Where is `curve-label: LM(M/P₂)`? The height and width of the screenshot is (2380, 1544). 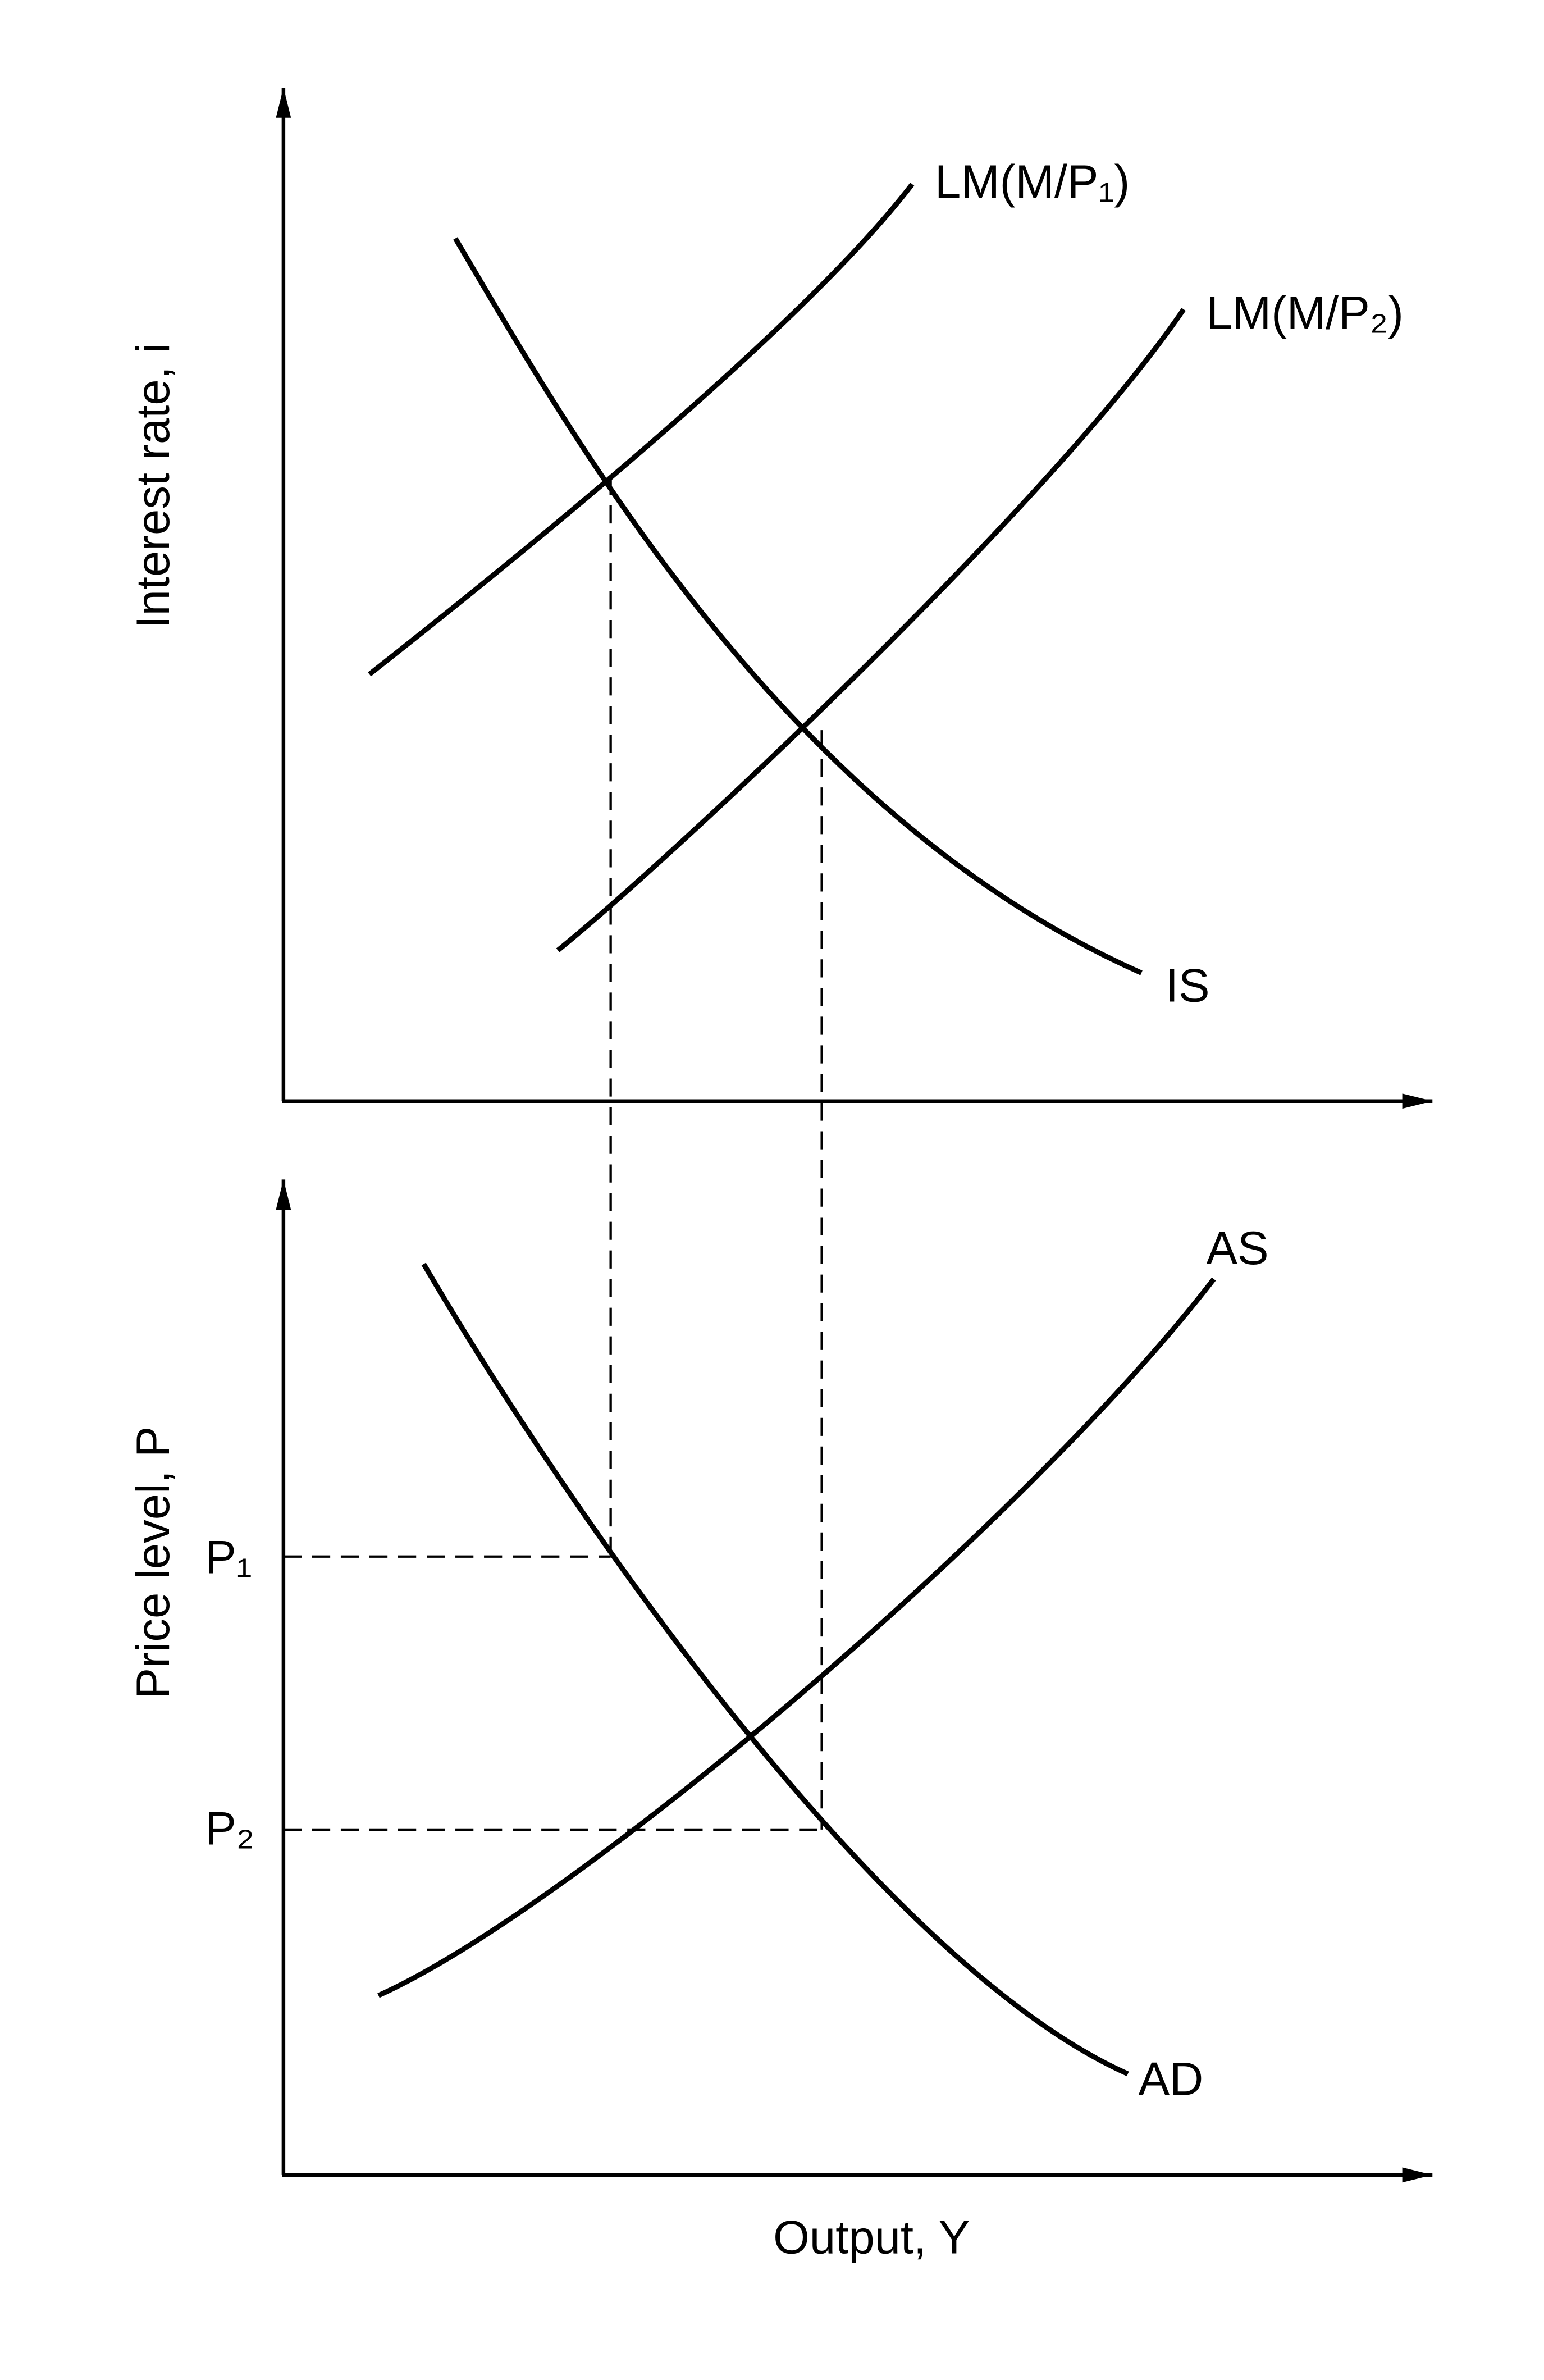
curve-label: LM(M/P₂) is located at coordinates (1304, 313).